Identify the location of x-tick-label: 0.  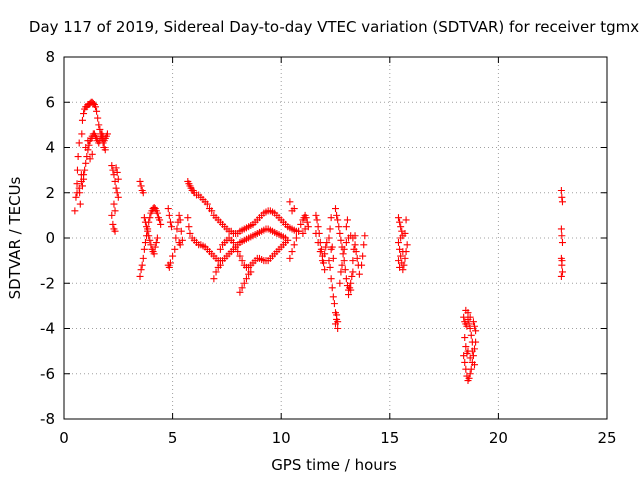
(64, 438).